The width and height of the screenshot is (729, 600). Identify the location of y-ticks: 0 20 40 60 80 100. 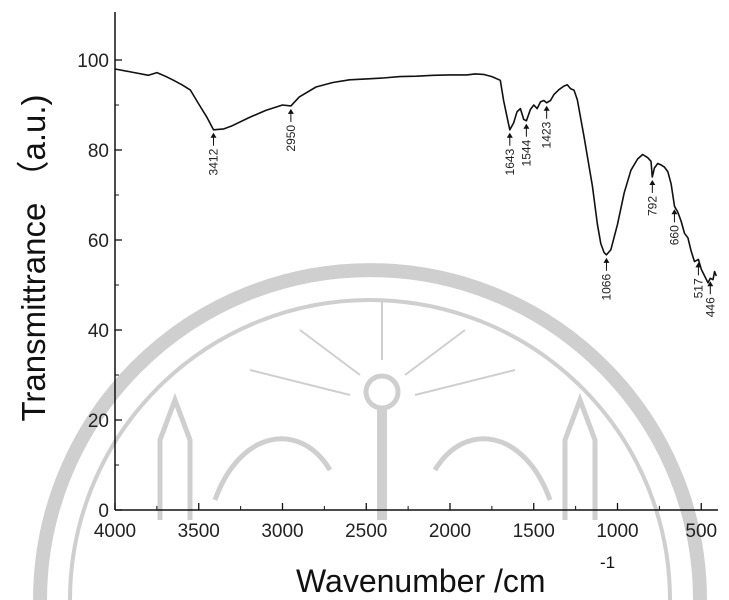
(99, 286).